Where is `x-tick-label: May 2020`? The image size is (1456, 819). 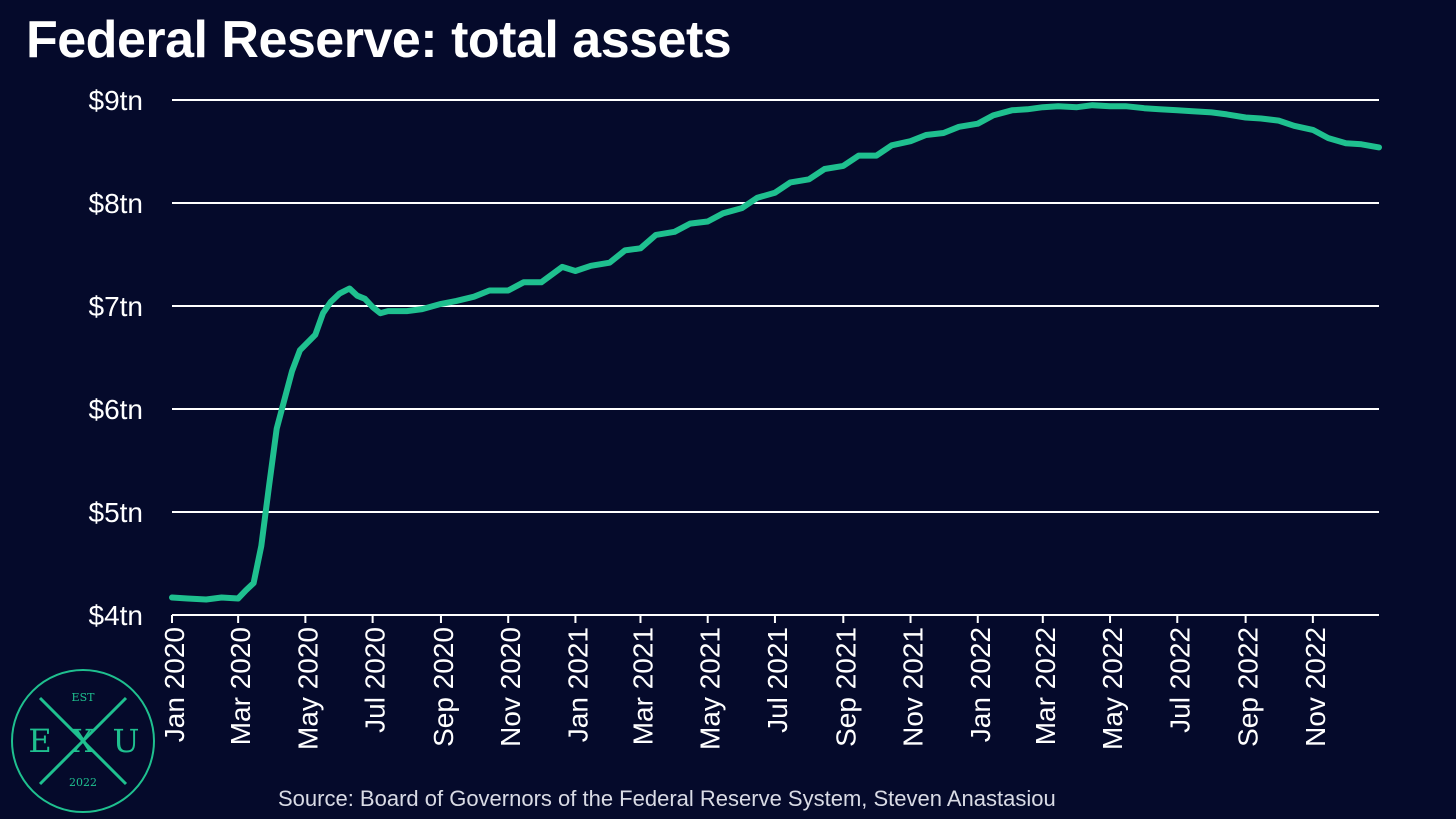
x-tick-label: May 2020 is located at coordinates (307, 688).